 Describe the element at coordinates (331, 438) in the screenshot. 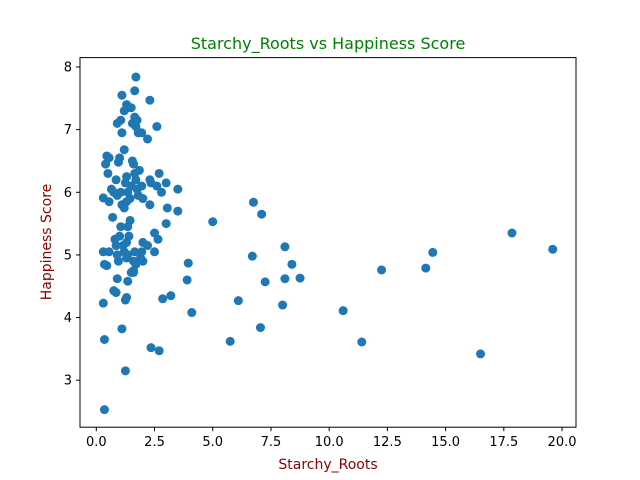

I see `x-axis: 0.0 2.5 5.0 7.5 10.0 12.5 15.0 17.5 20.0` at that location.